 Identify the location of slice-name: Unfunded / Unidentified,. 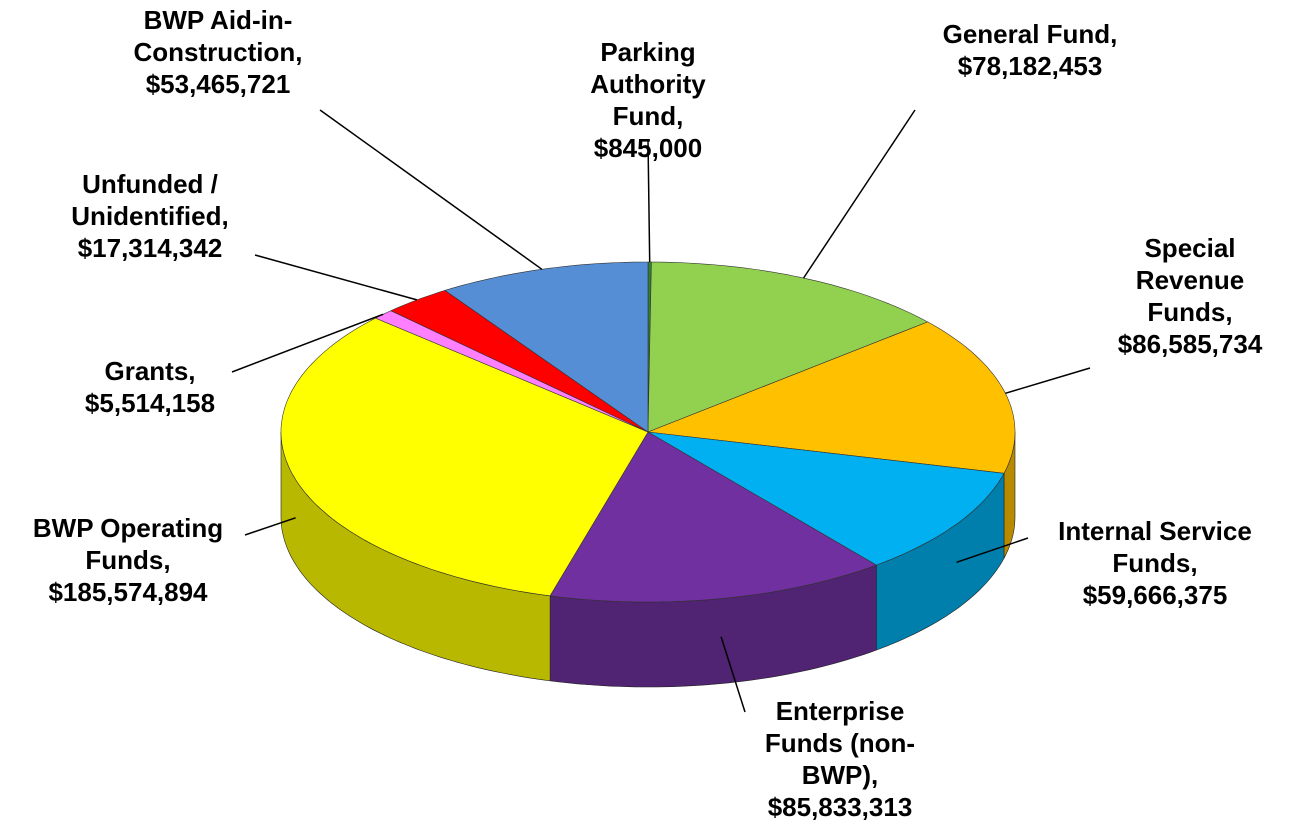
(150, 200).